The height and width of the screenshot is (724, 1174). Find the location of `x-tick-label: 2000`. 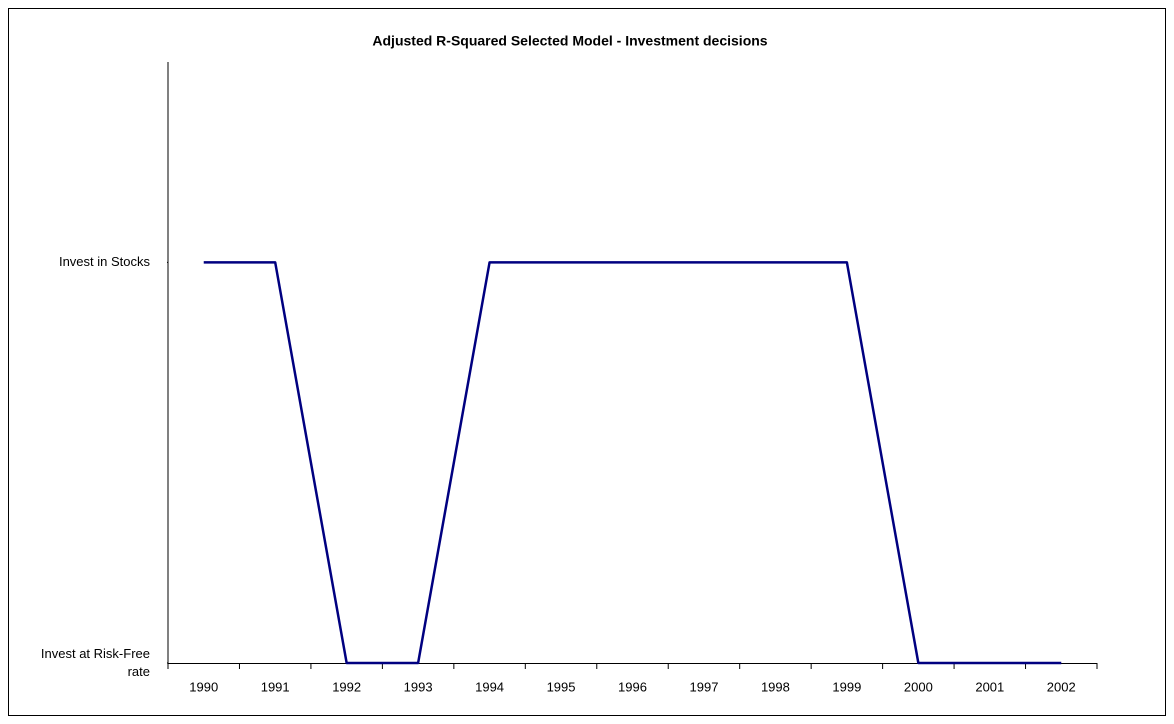

x-tick-label: 2000 is located at coordinates (918, 686).